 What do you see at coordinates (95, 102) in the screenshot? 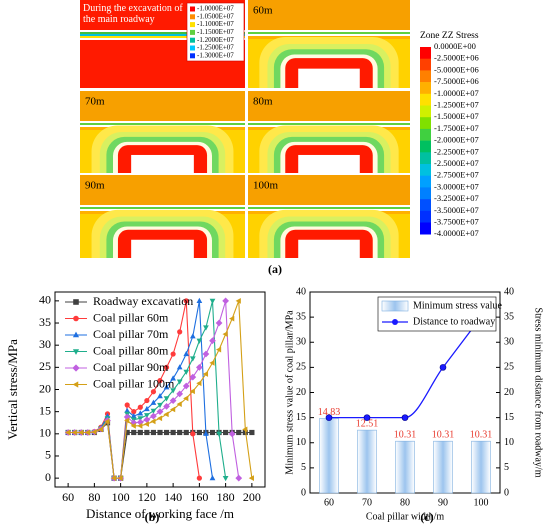
I see `panel-label: 70m` at bounding box center [95, 102].